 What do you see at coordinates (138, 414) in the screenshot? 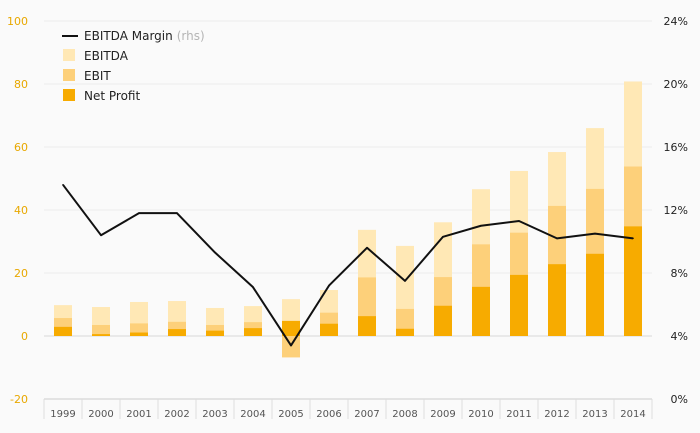
I see `x-tick-label: 2001` at bounding box center [138, 414].